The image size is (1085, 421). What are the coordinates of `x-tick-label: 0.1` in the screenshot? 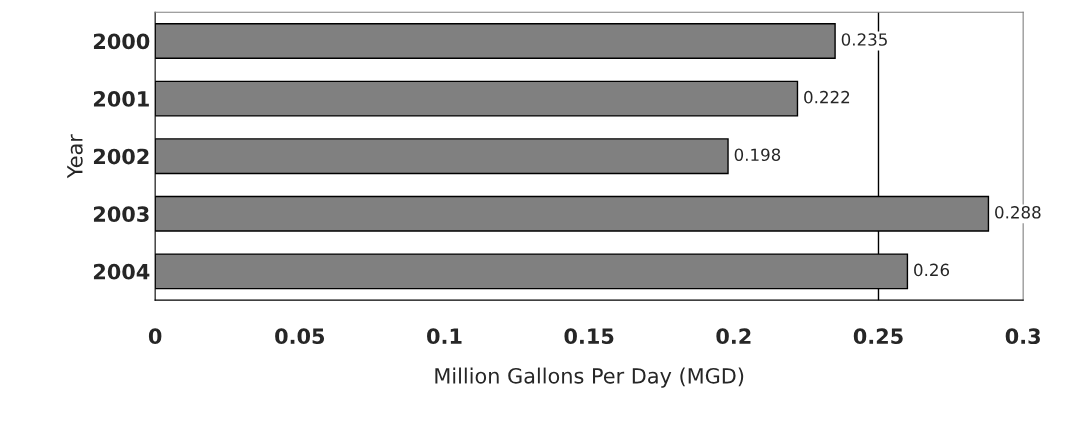 It's located at (444, 336).